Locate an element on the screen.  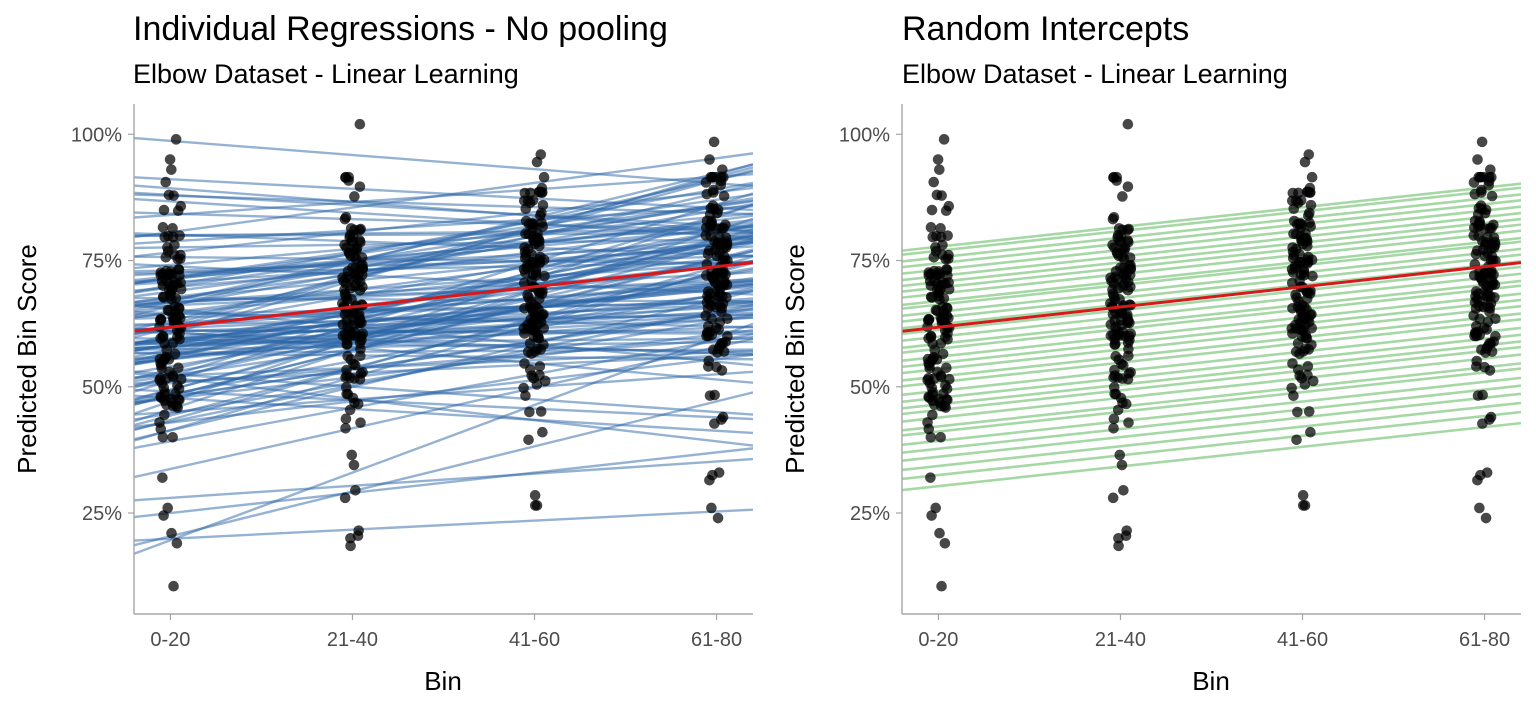
fixed-effect-line is located at coordinates (443, 297).